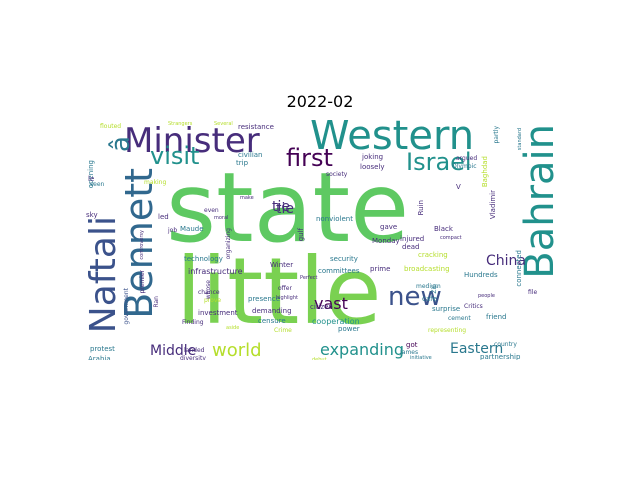  I want to click on word: nonviolent, so click(334, 219).